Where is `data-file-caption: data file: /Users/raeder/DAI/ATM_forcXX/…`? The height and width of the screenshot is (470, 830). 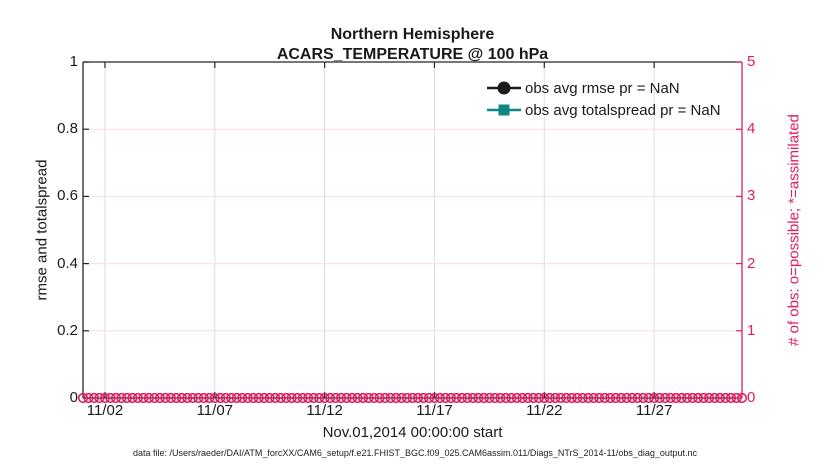 data-file-caption: data file: /Users/raeder/DAI/ATM_forcXX/… is located at coordinates (415, 453).